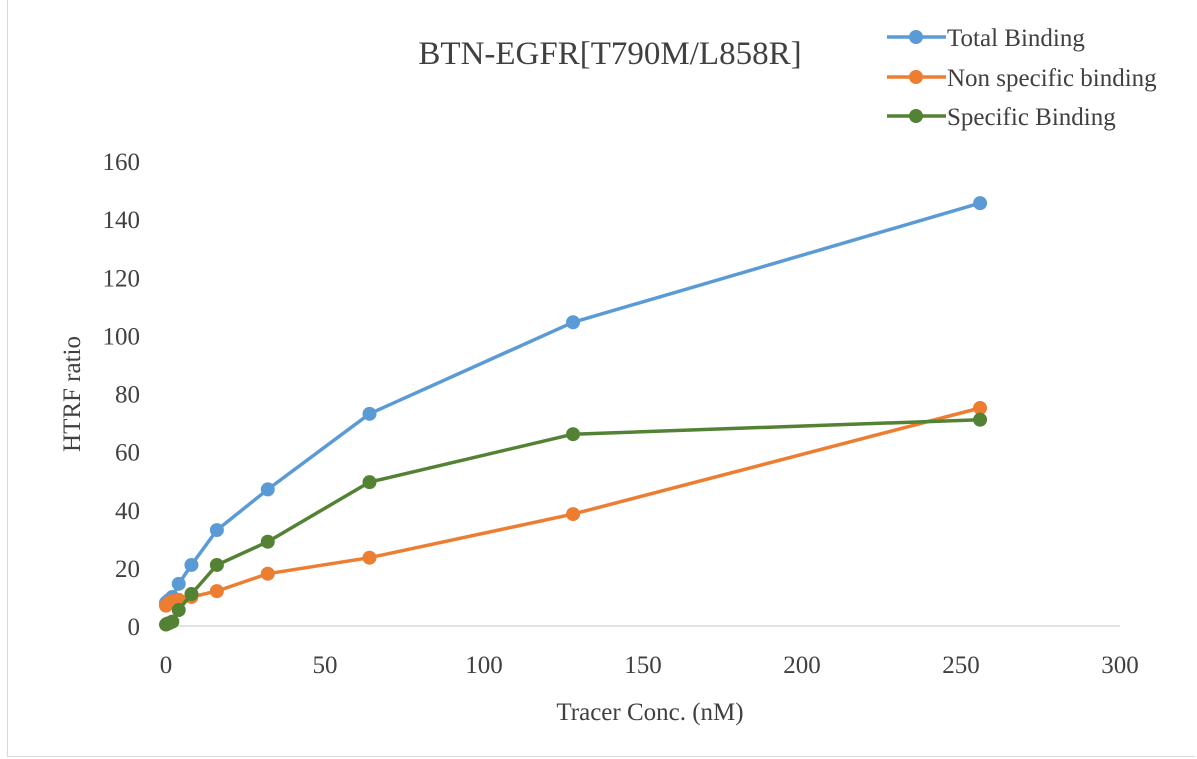 The image size is (1197, 759). Describe the element at coordinates (802, 665) in the screenshot. I see `x-tick-label: 200` at that location.